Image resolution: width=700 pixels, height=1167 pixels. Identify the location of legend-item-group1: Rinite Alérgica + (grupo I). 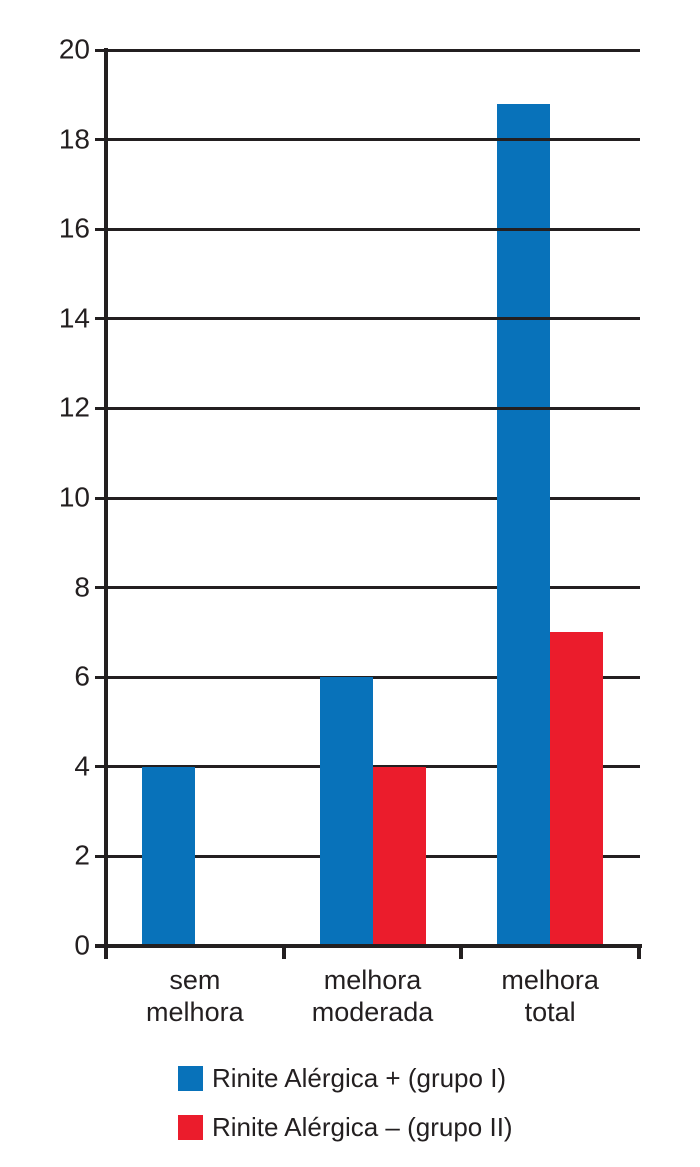
(345, 1078).